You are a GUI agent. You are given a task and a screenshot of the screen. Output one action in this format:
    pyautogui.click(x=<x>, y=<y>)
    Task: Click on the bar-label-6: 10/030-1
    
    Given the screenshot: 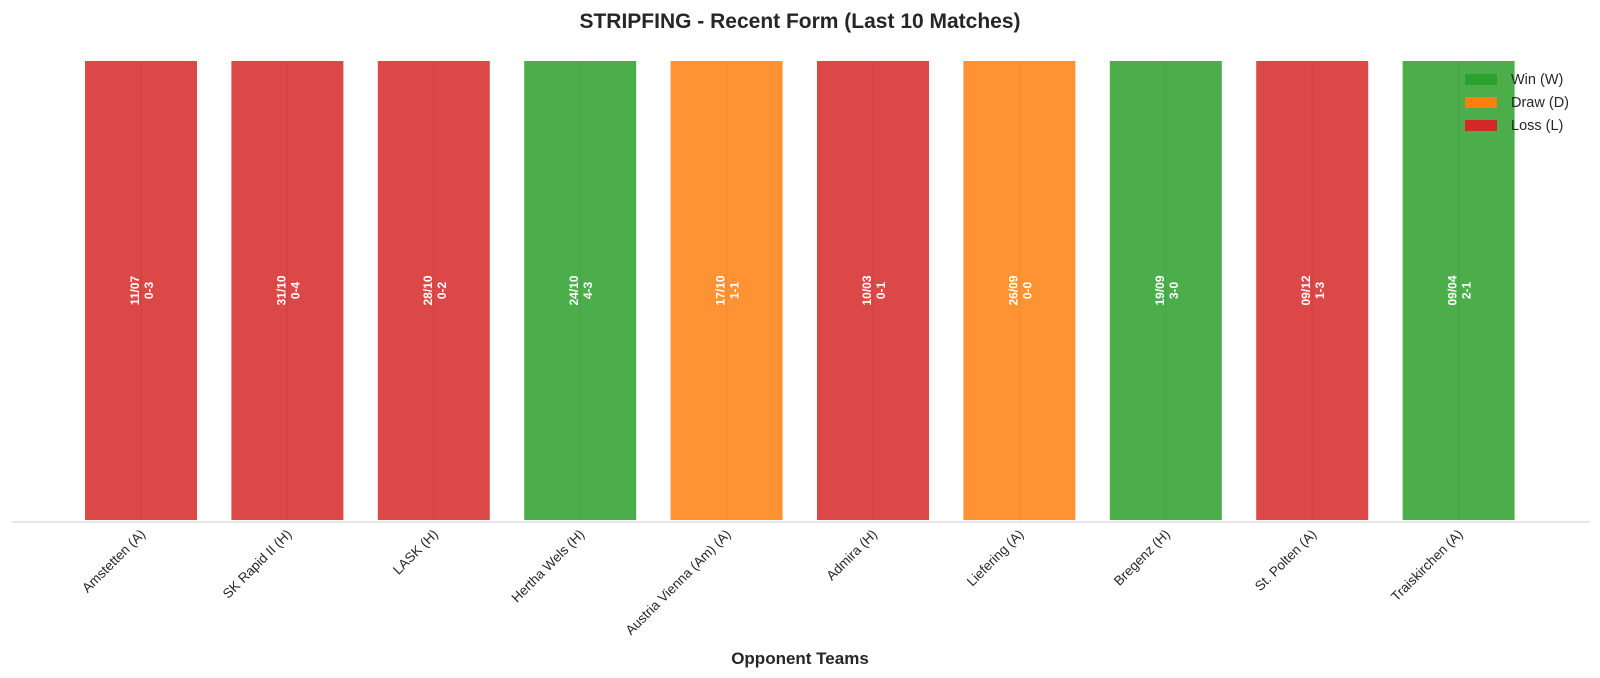 What is the action you would take?
    pyautogui.click(x=874, y=290)
    